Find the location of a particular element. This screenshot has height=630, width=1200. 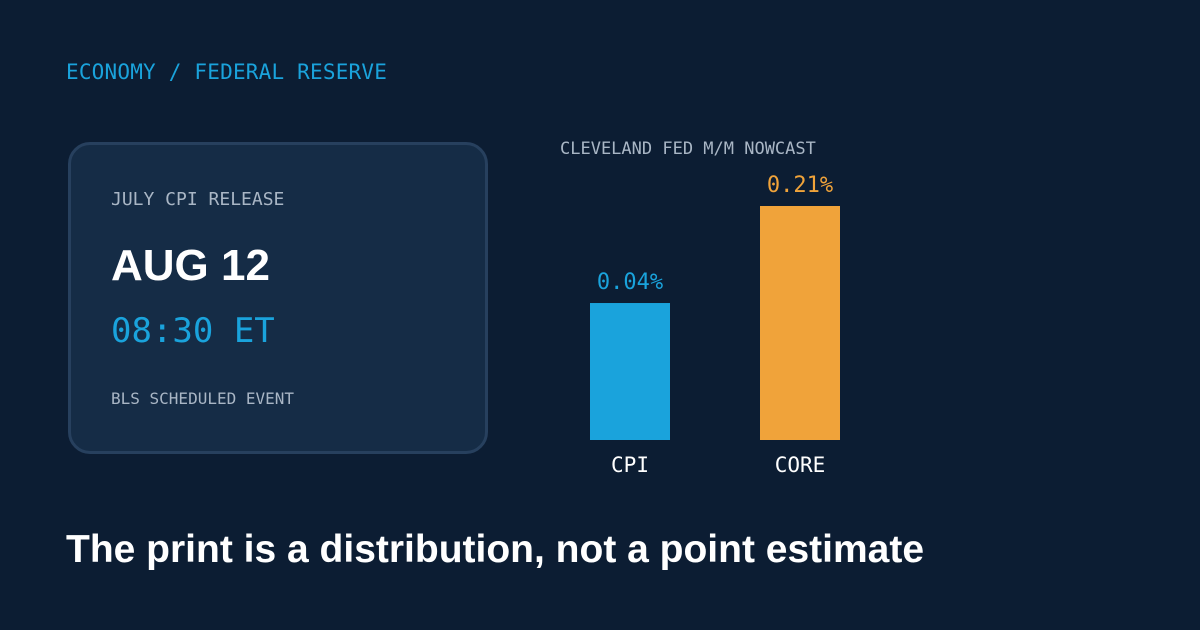

bar-core is located at coordinates (800, 323).